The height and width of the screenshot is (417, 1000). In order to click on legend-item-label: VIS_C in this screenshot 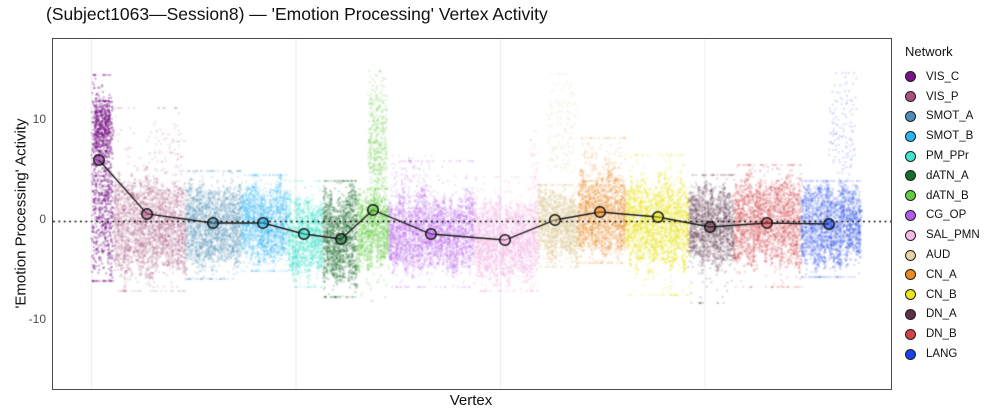, I will do `click(943, 76)`.